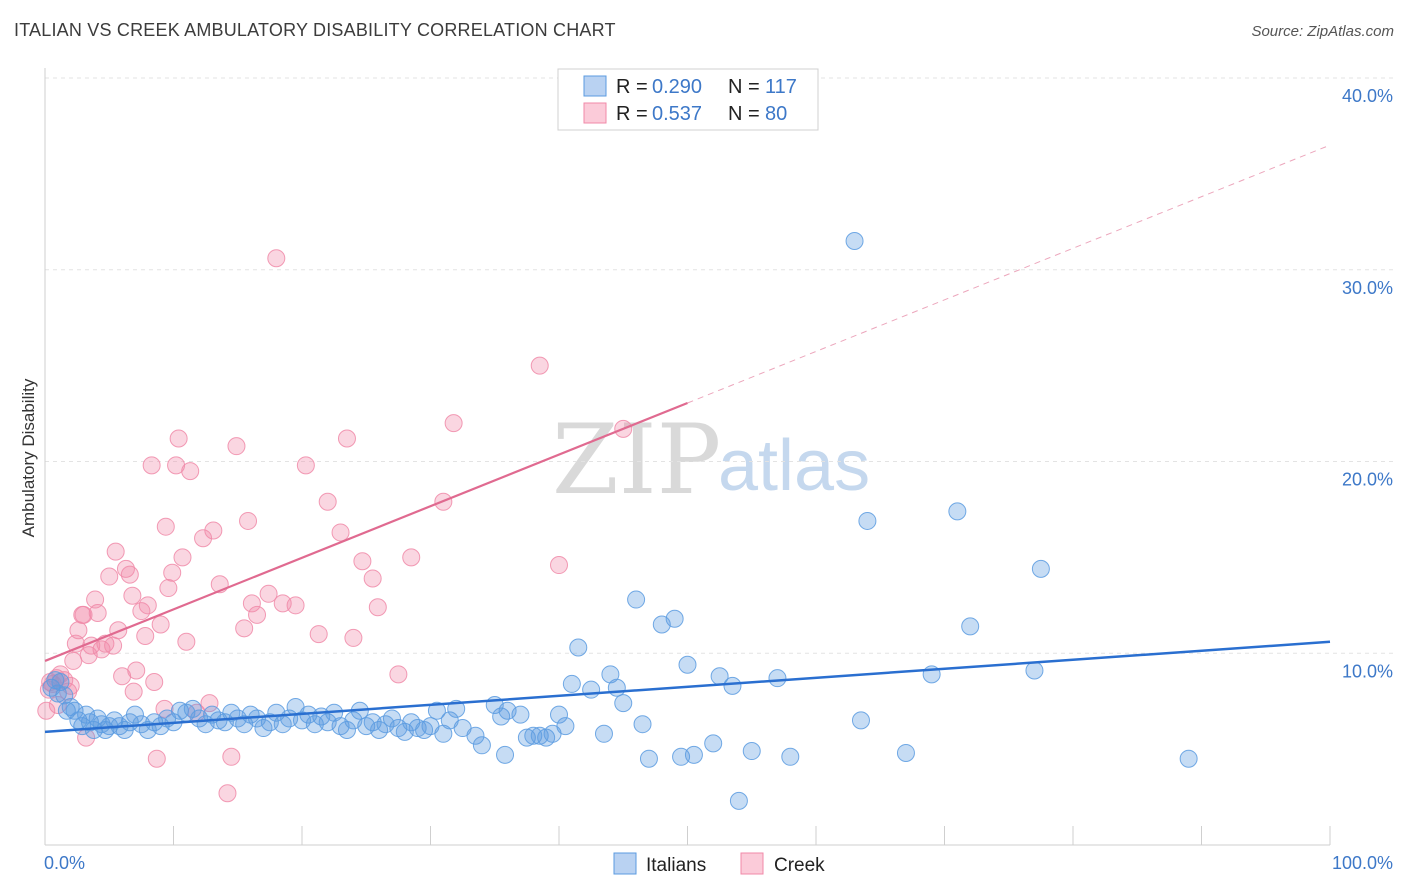 The width and height of the screenshot is (1406, 892). Describe the element at coordinates (1367, 96) in the screenshot. I see `y-tick-label-40: 40.0%` at that location.